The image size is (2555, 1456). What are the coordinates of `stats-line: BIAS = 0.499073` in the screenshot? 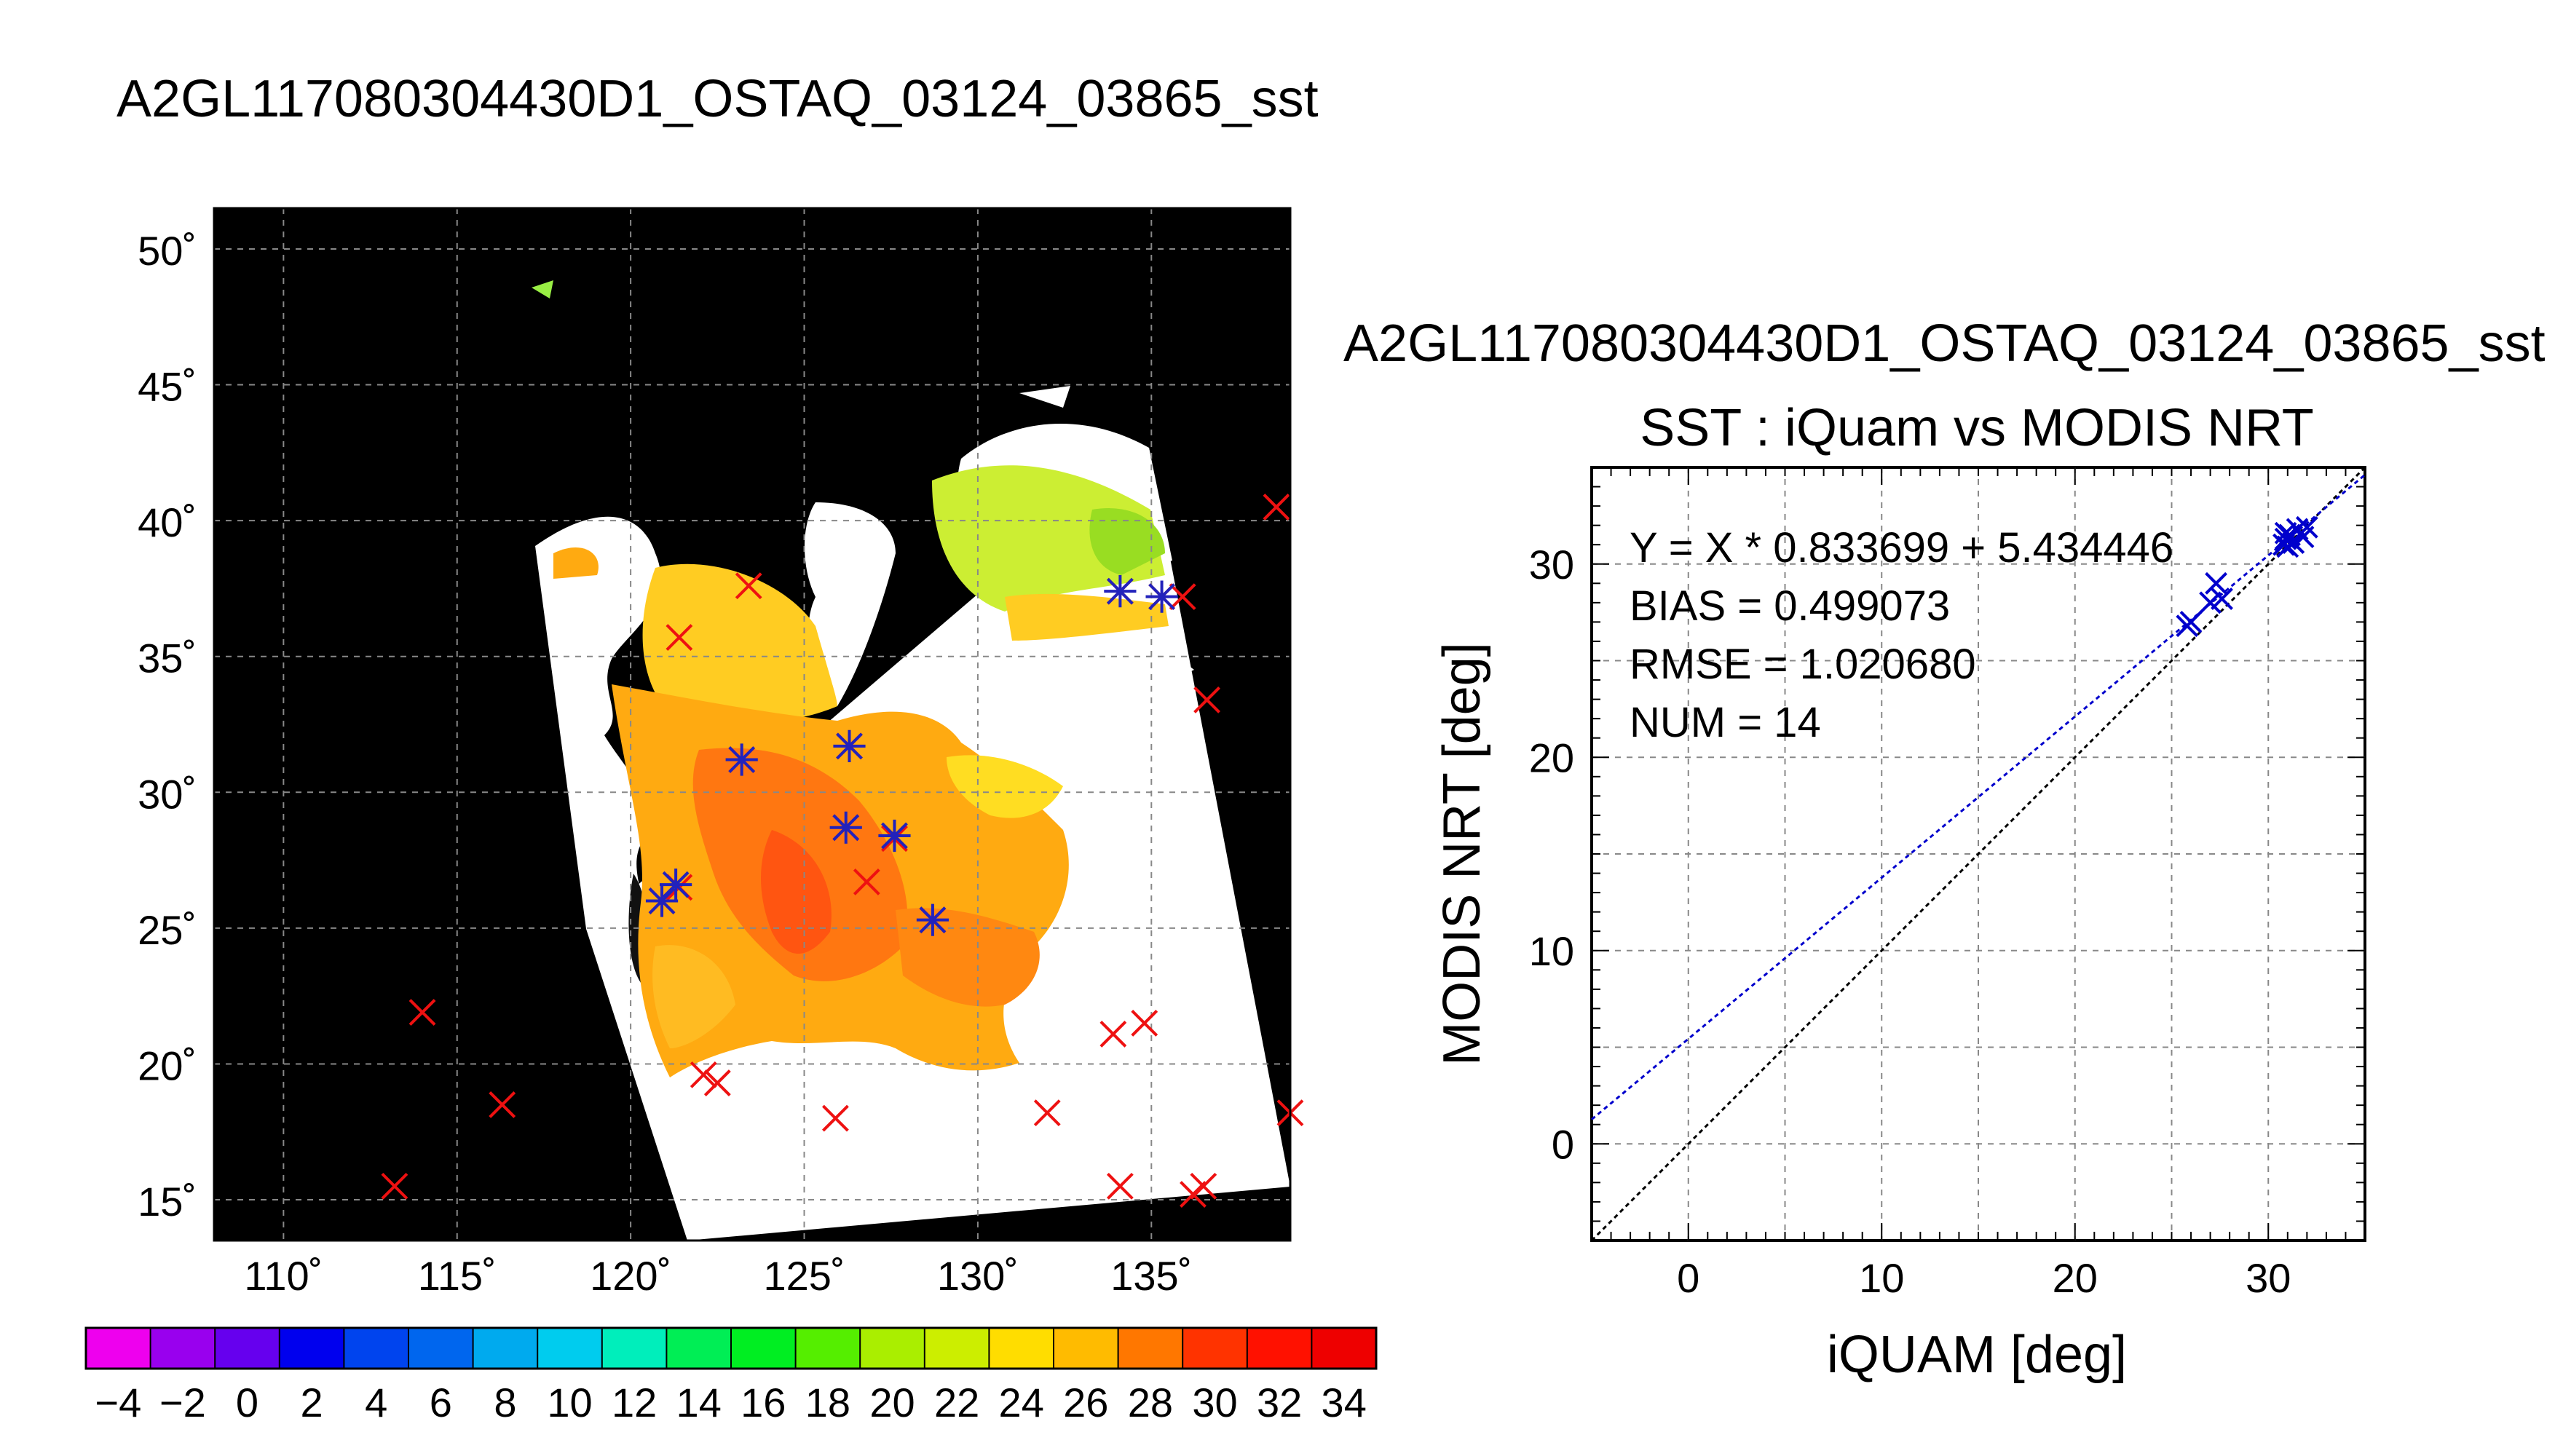 It's located at (1790, 606).